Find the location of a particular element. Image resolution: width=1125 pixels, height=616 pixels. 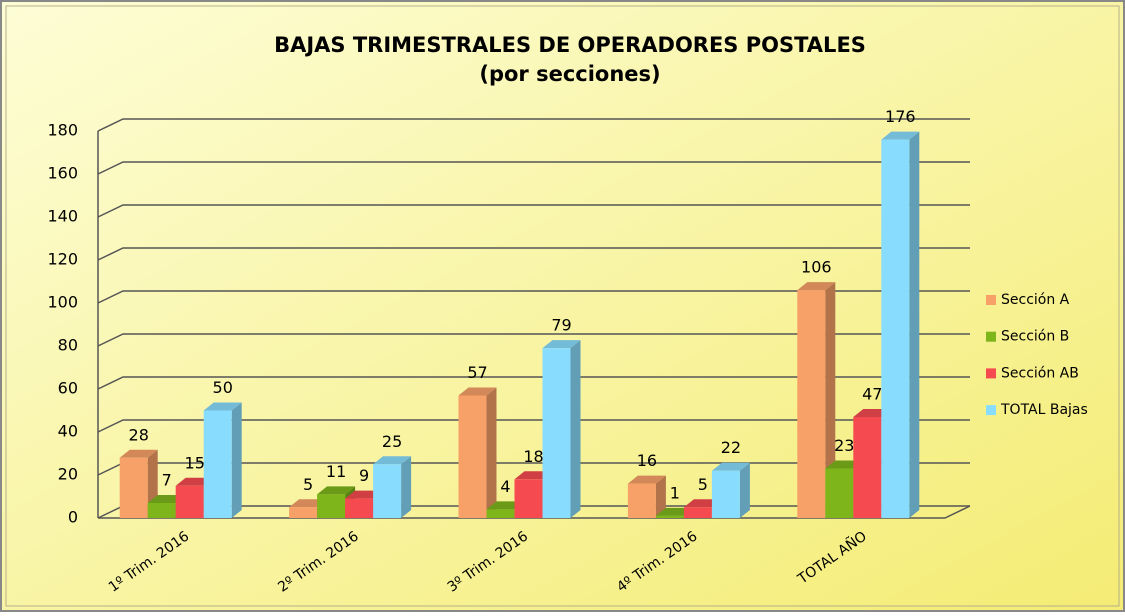

value-label: 23 is located at coordinates (844, 445).